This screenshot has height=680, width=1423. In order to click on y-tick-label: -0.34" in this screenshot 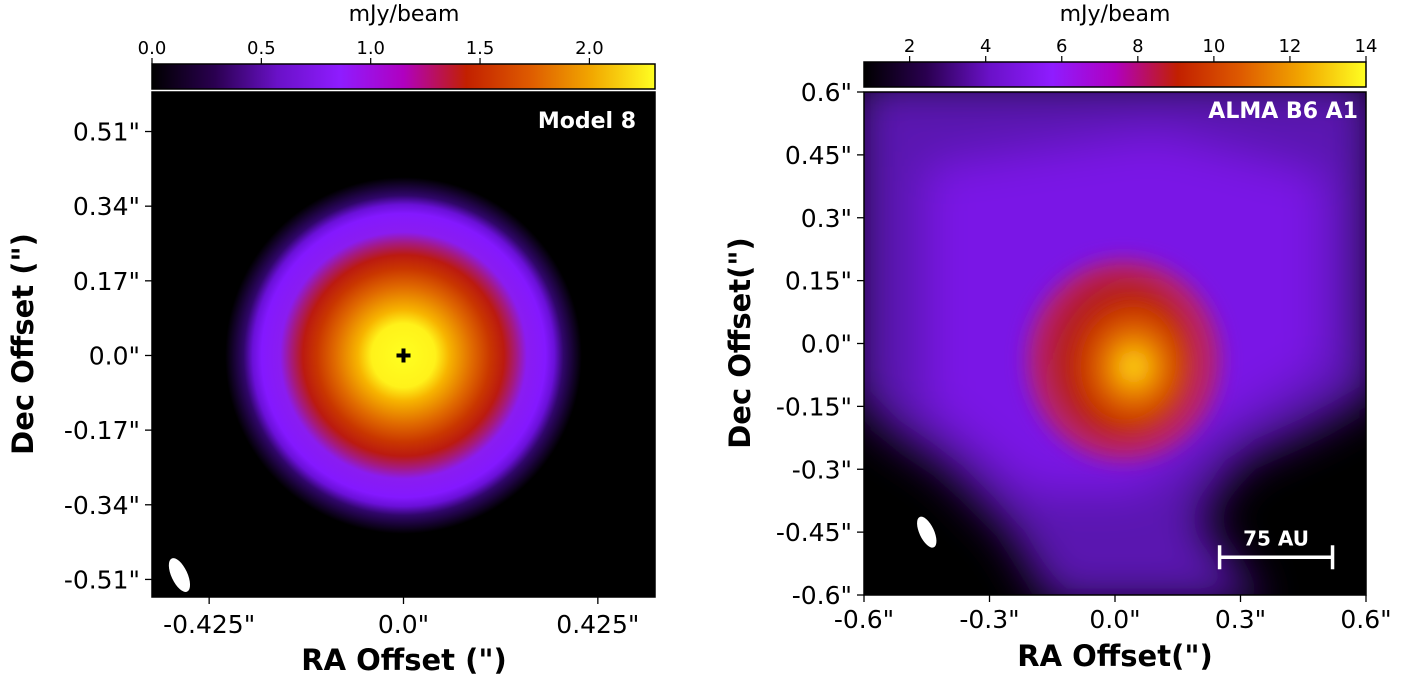, I will do `click(102, 505)`.